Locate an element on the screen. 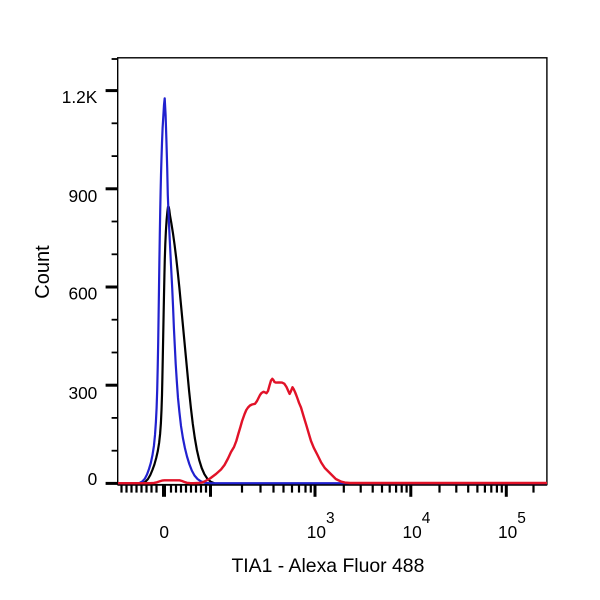  svg-text: 1.2K is located at coordinates (80, 97).